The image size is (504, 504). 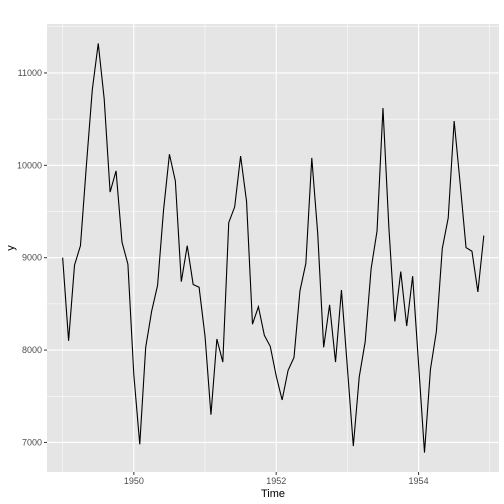 I want to click on y-tick-label: 9000, so click(x=32, y=258).